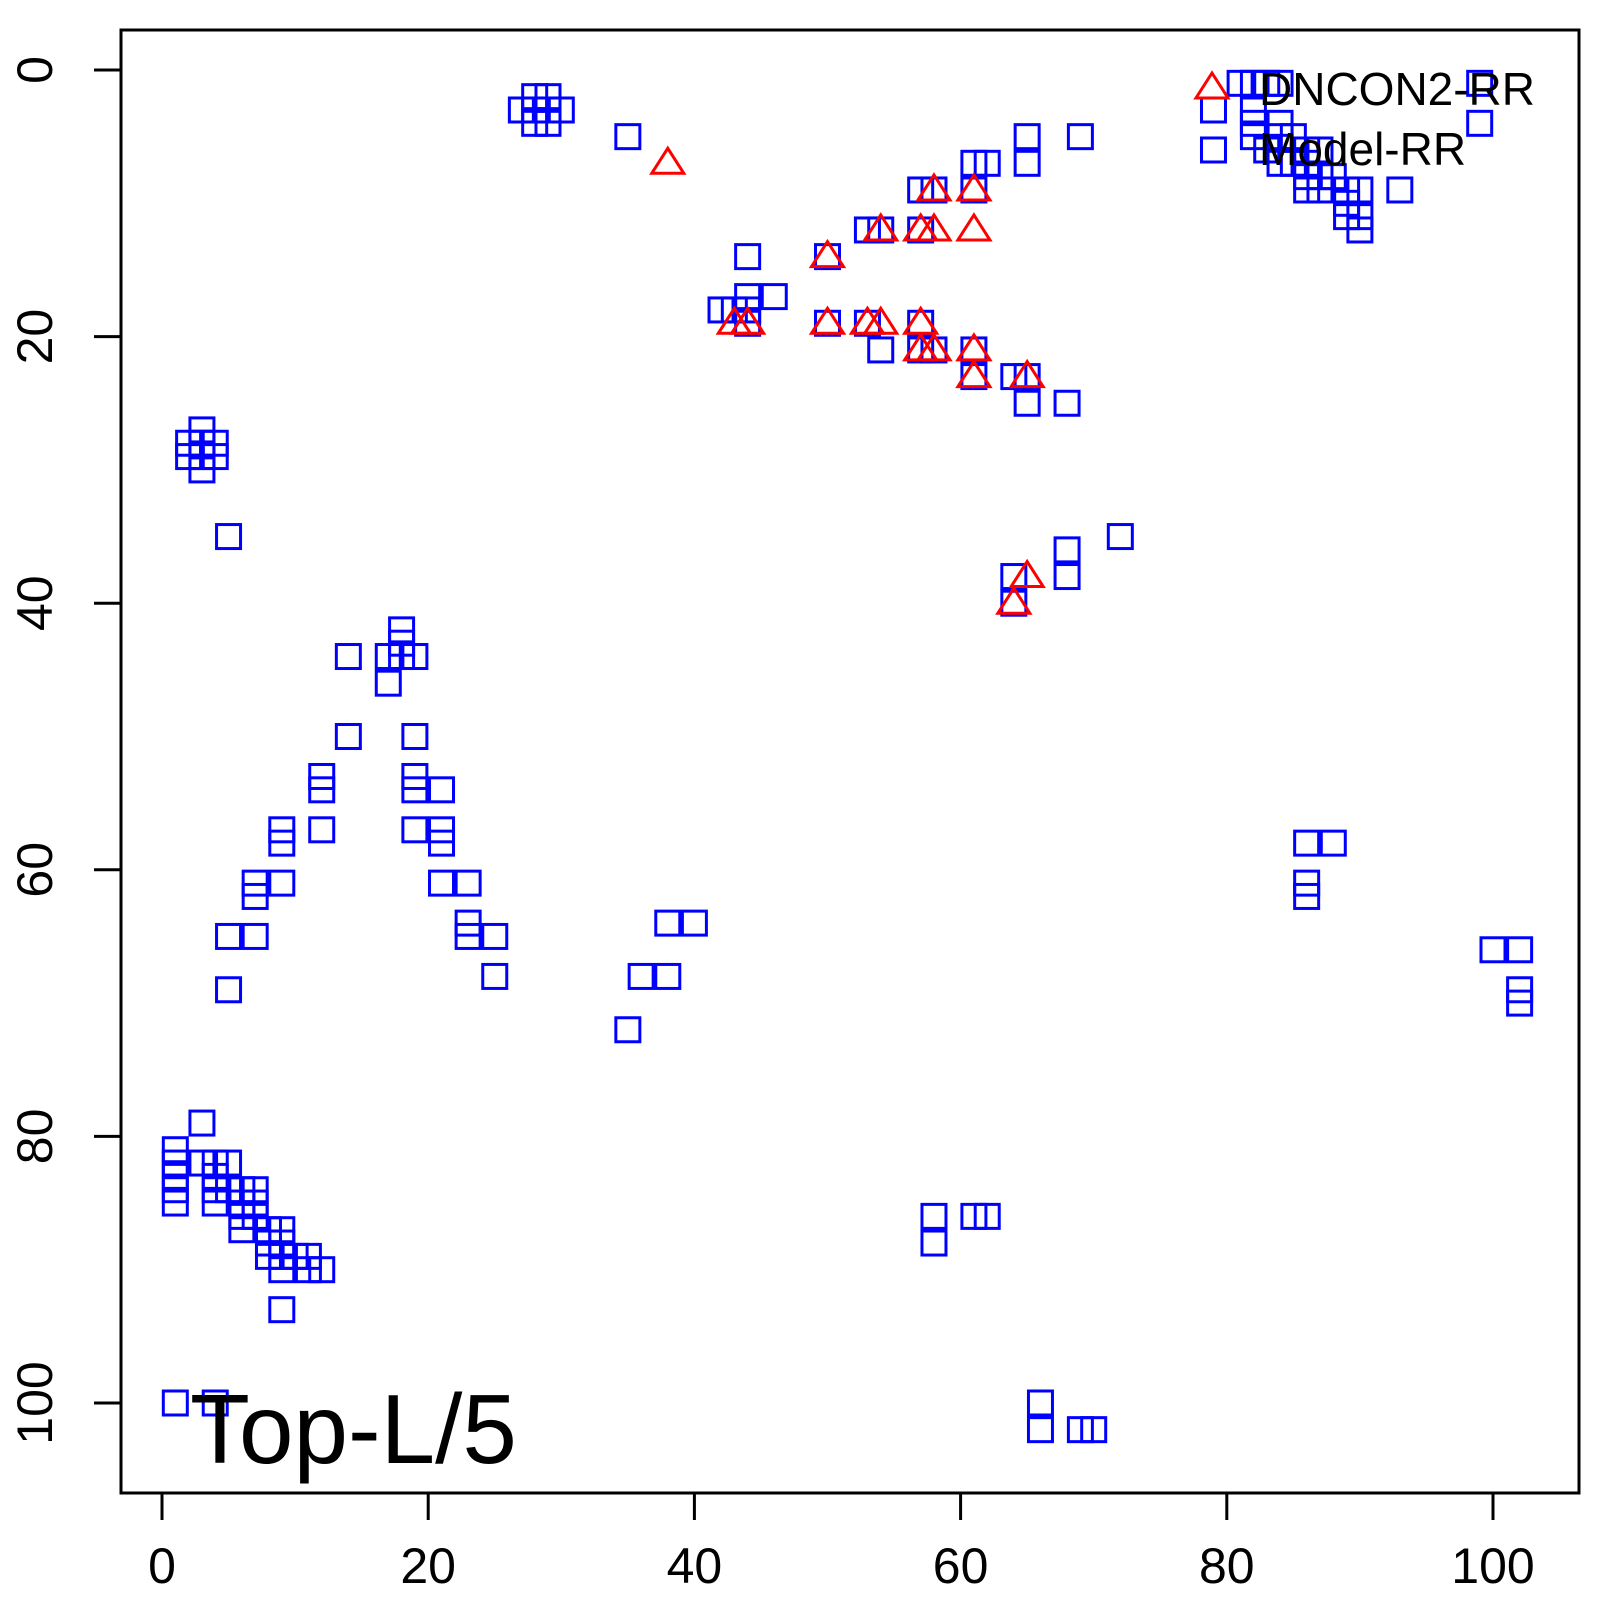 The width and height of the screenshot is (1600, 1600). What do you see at coordinates (1397, 89) in the screenshot?
I see `legend-label: DNCON2-RR` at bounding box center [1397, 89].